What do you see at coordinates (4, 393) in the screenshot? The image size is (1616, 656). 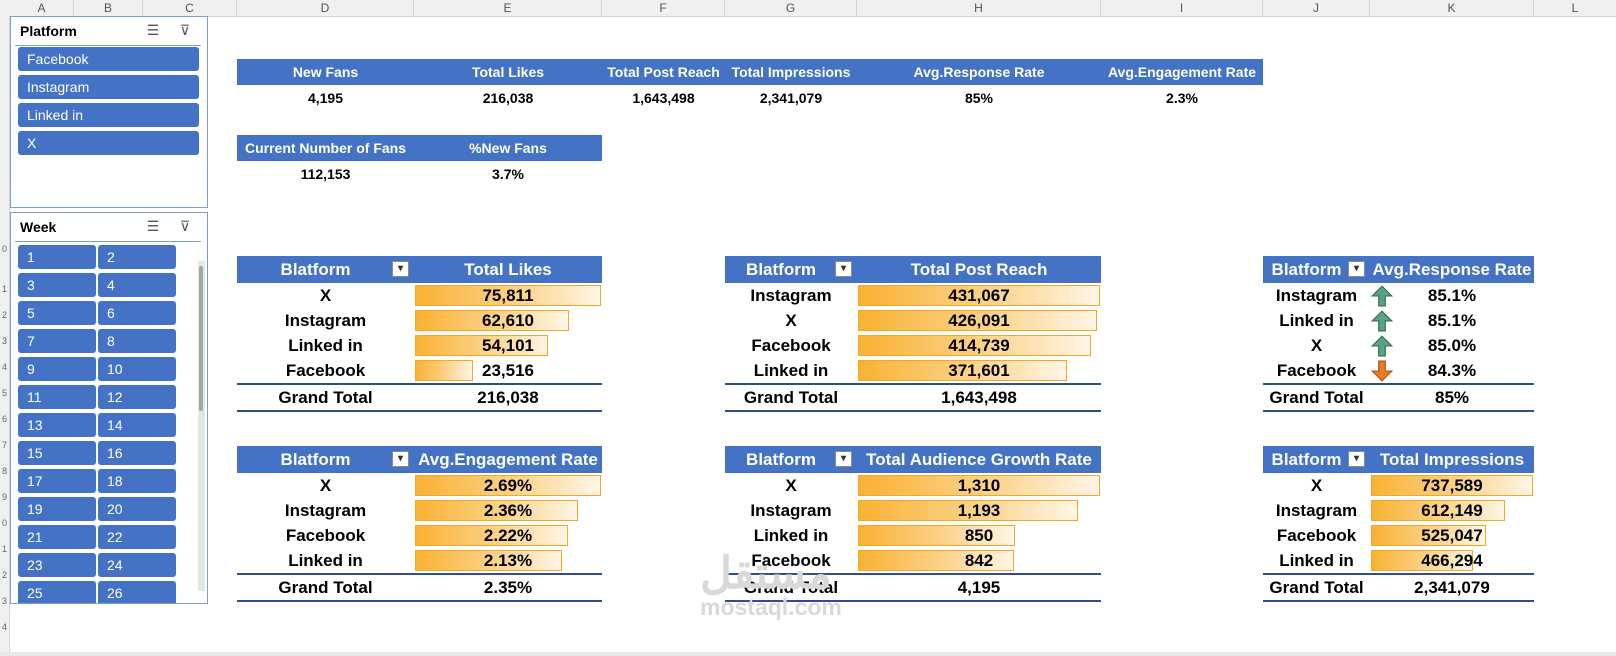 I see `row-header: 5` at bounding box center [4, 393].